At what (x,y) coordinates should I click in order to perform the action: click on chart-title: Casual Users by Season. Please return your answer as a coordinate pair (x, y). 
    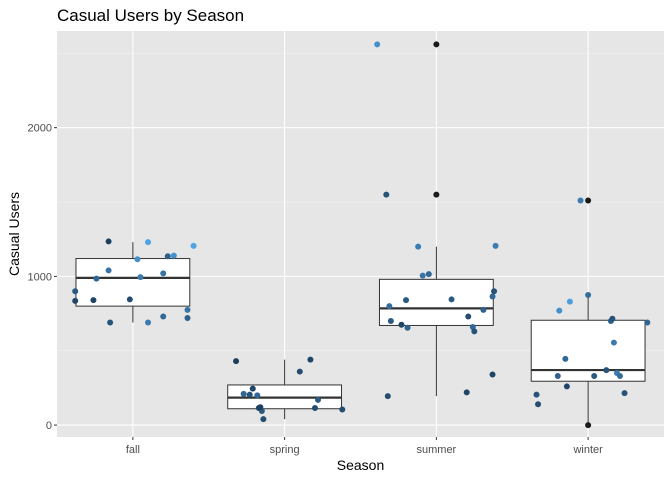
    Looking at the image, I should click on (150, 15).